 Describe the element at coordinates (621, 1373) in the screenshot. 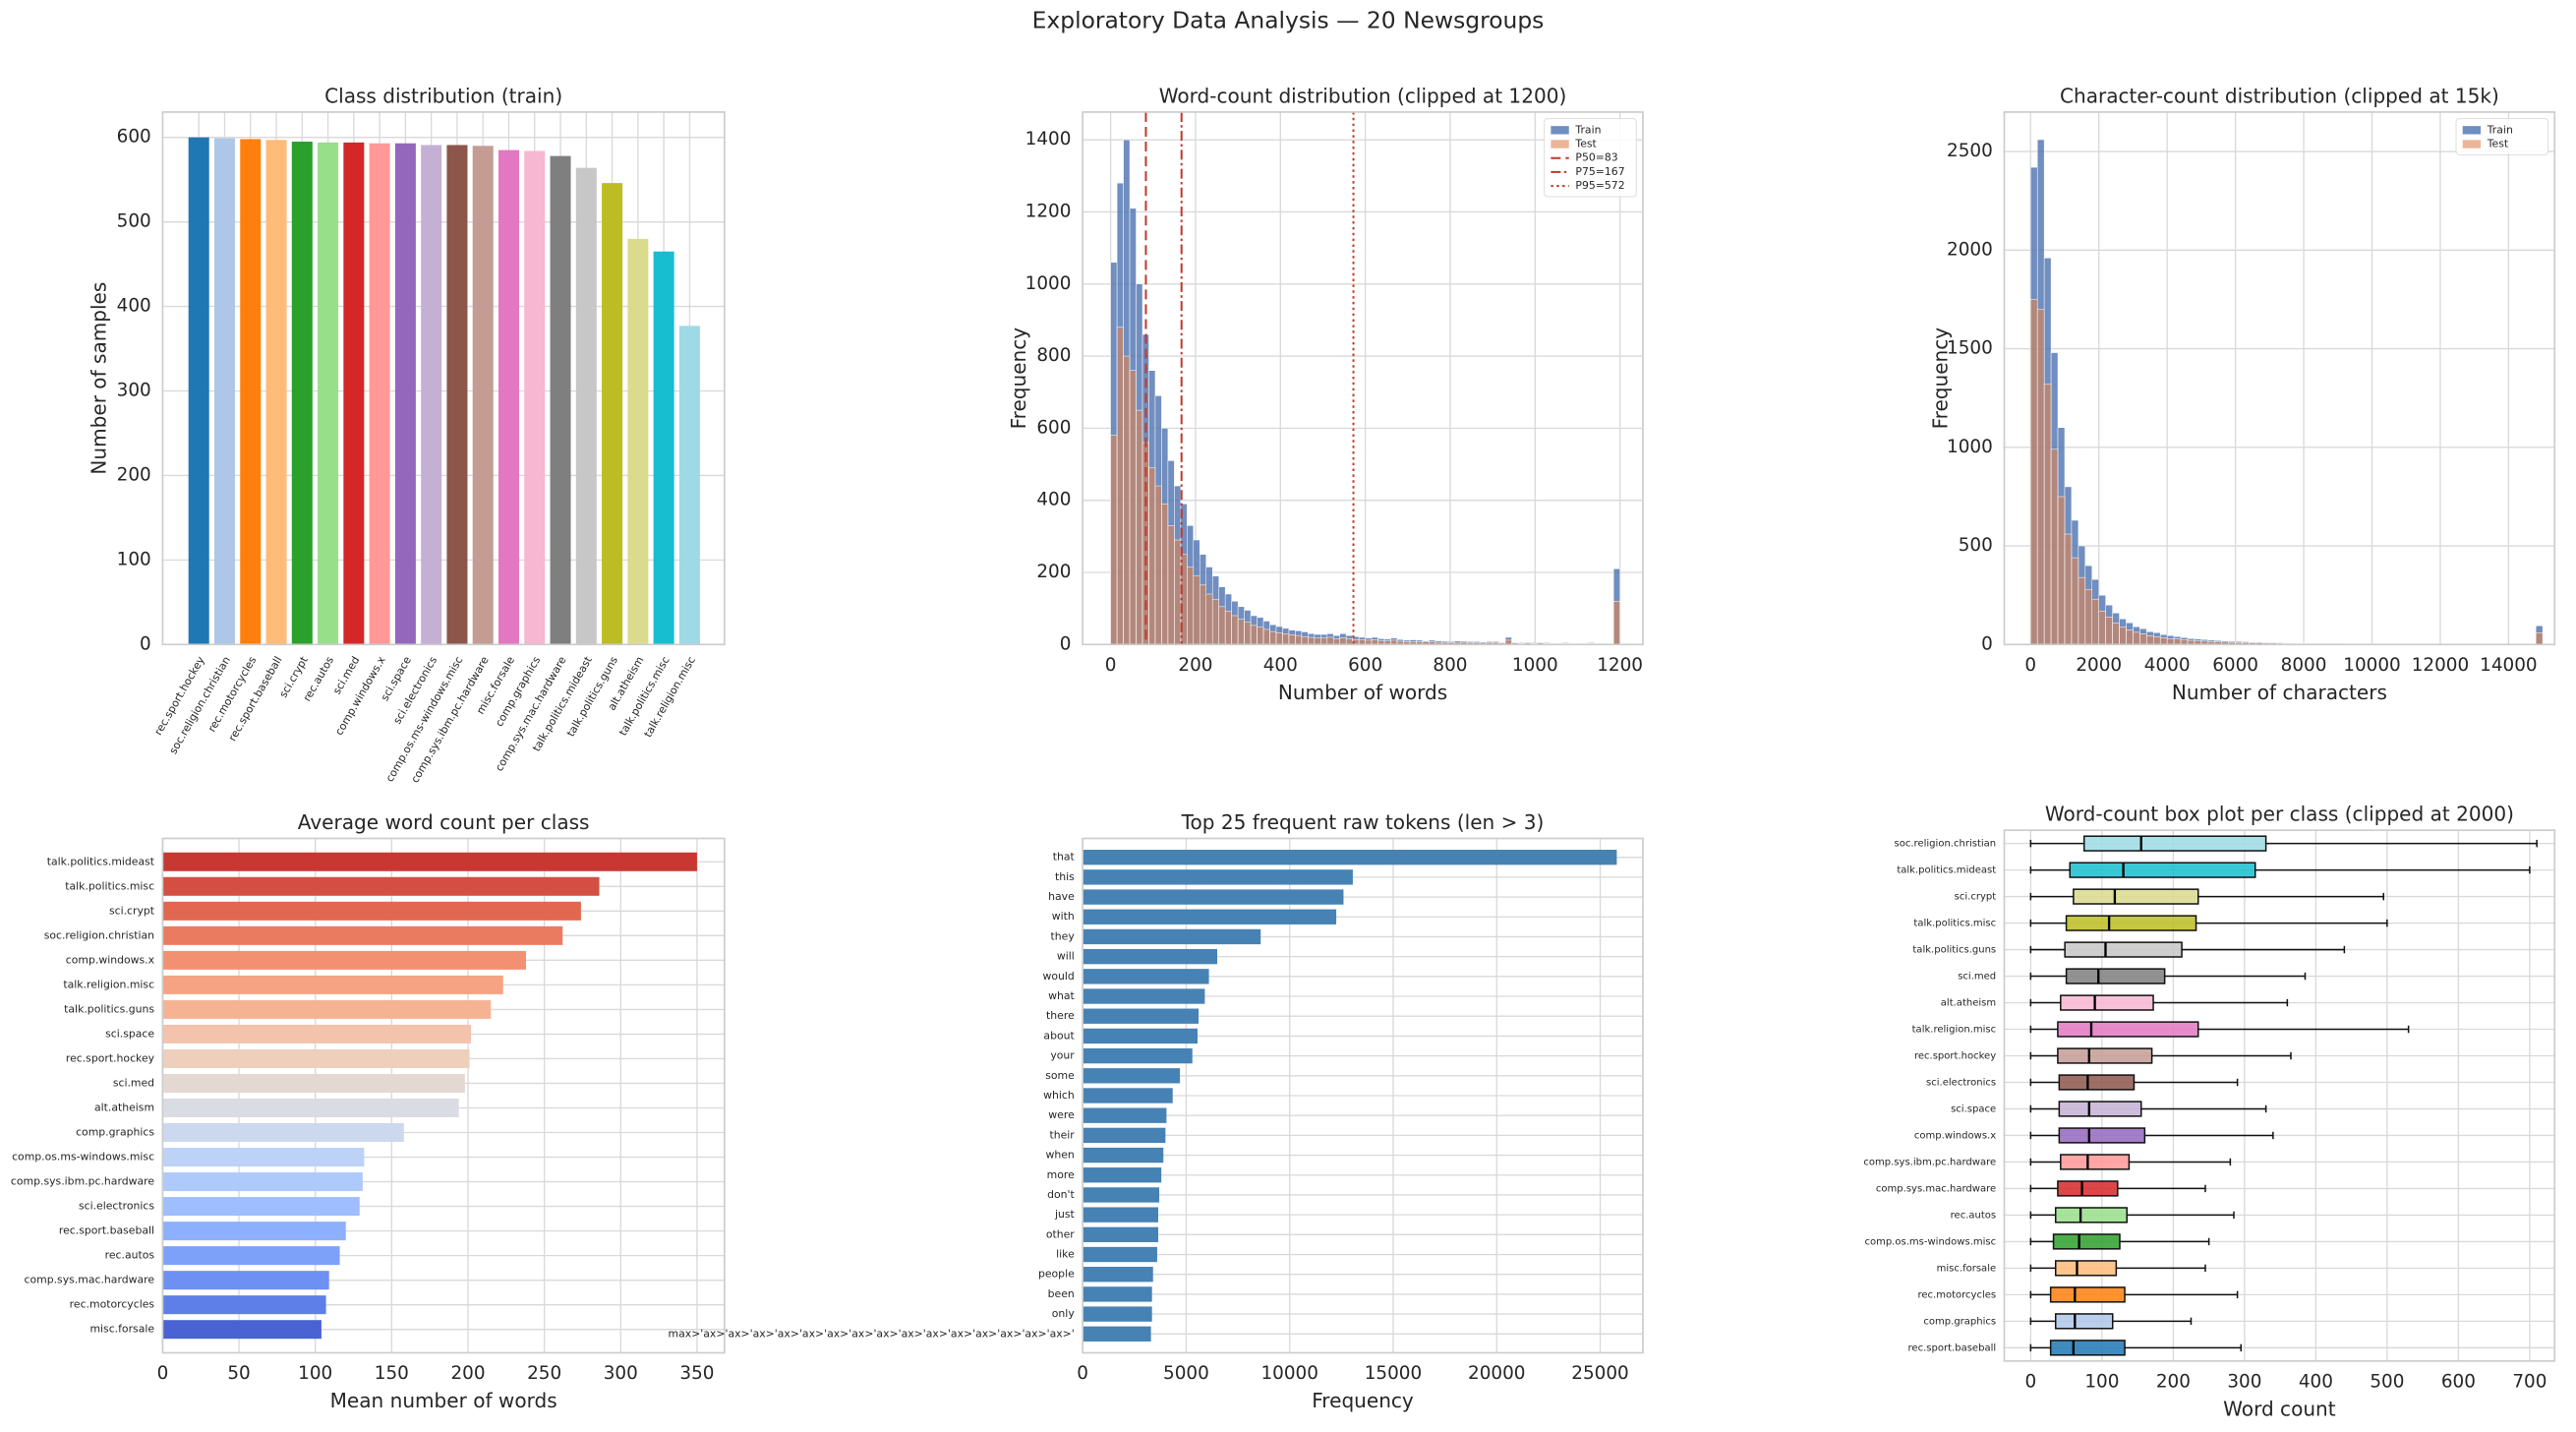

I see `x-tick-label: 300` at that location.